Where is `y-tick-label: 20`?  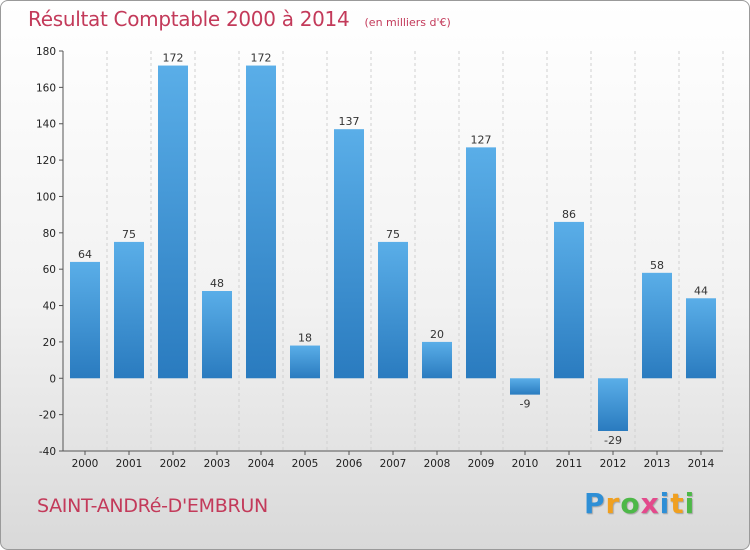 y-tick-label: 20 is located at coordinates (49, 343).